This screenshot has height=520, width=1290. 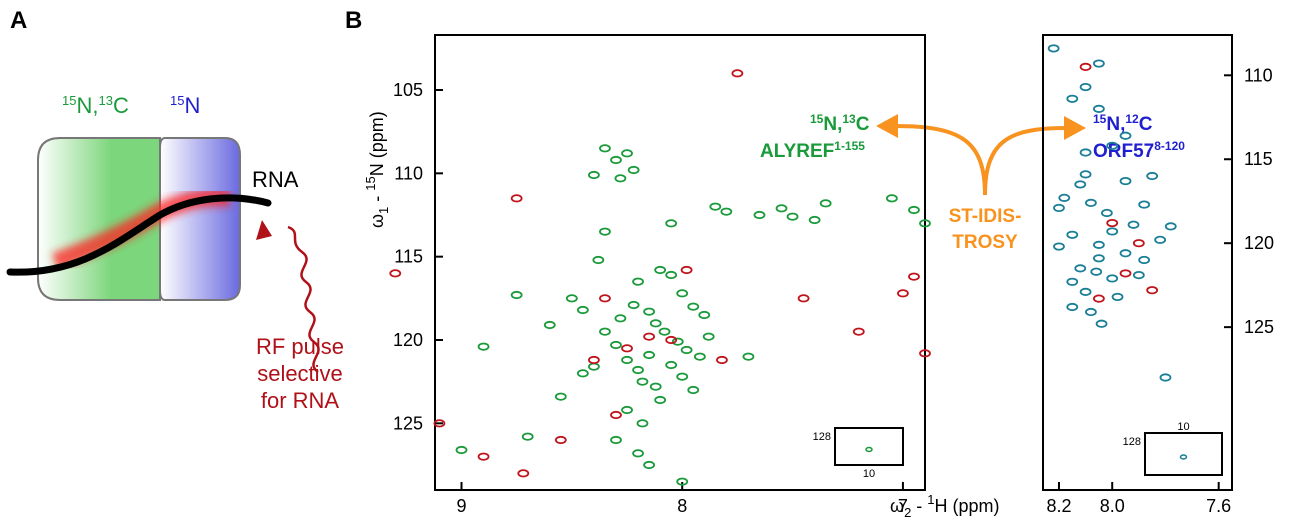 I want to click on rf-text: RF pulse, so click(x=300, y=346).